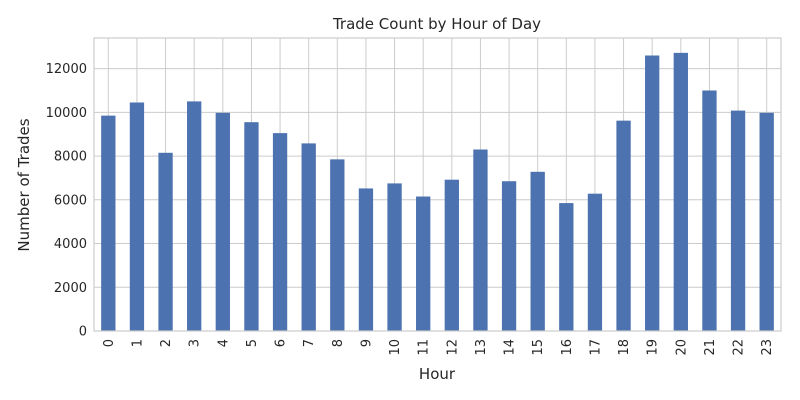  Describe the element at coordinates (681, 347) in the screenshot. I see `x-tick-label: 20` at that location.